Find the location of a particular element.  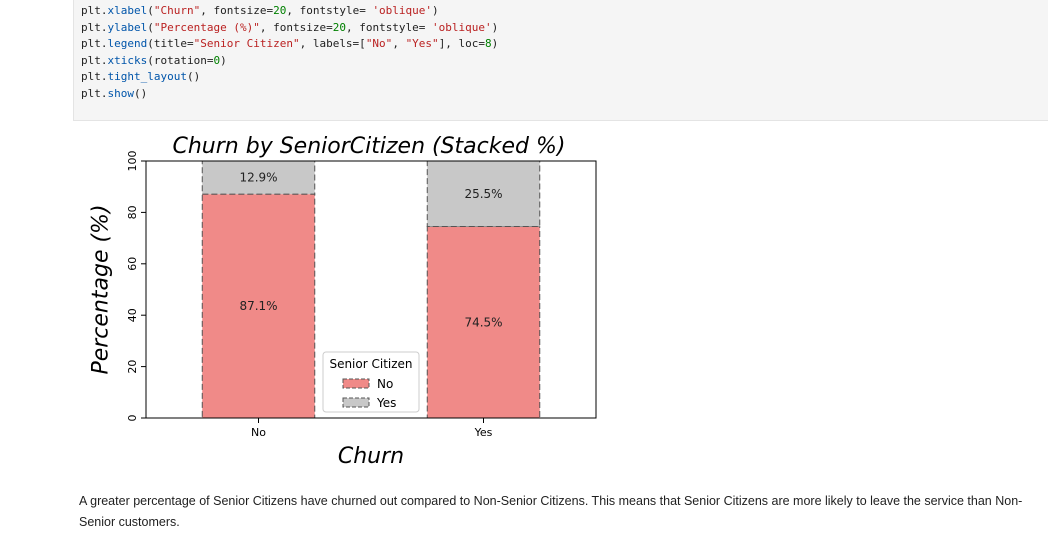

code-token: xlabel is located at coordinates (127, 10).